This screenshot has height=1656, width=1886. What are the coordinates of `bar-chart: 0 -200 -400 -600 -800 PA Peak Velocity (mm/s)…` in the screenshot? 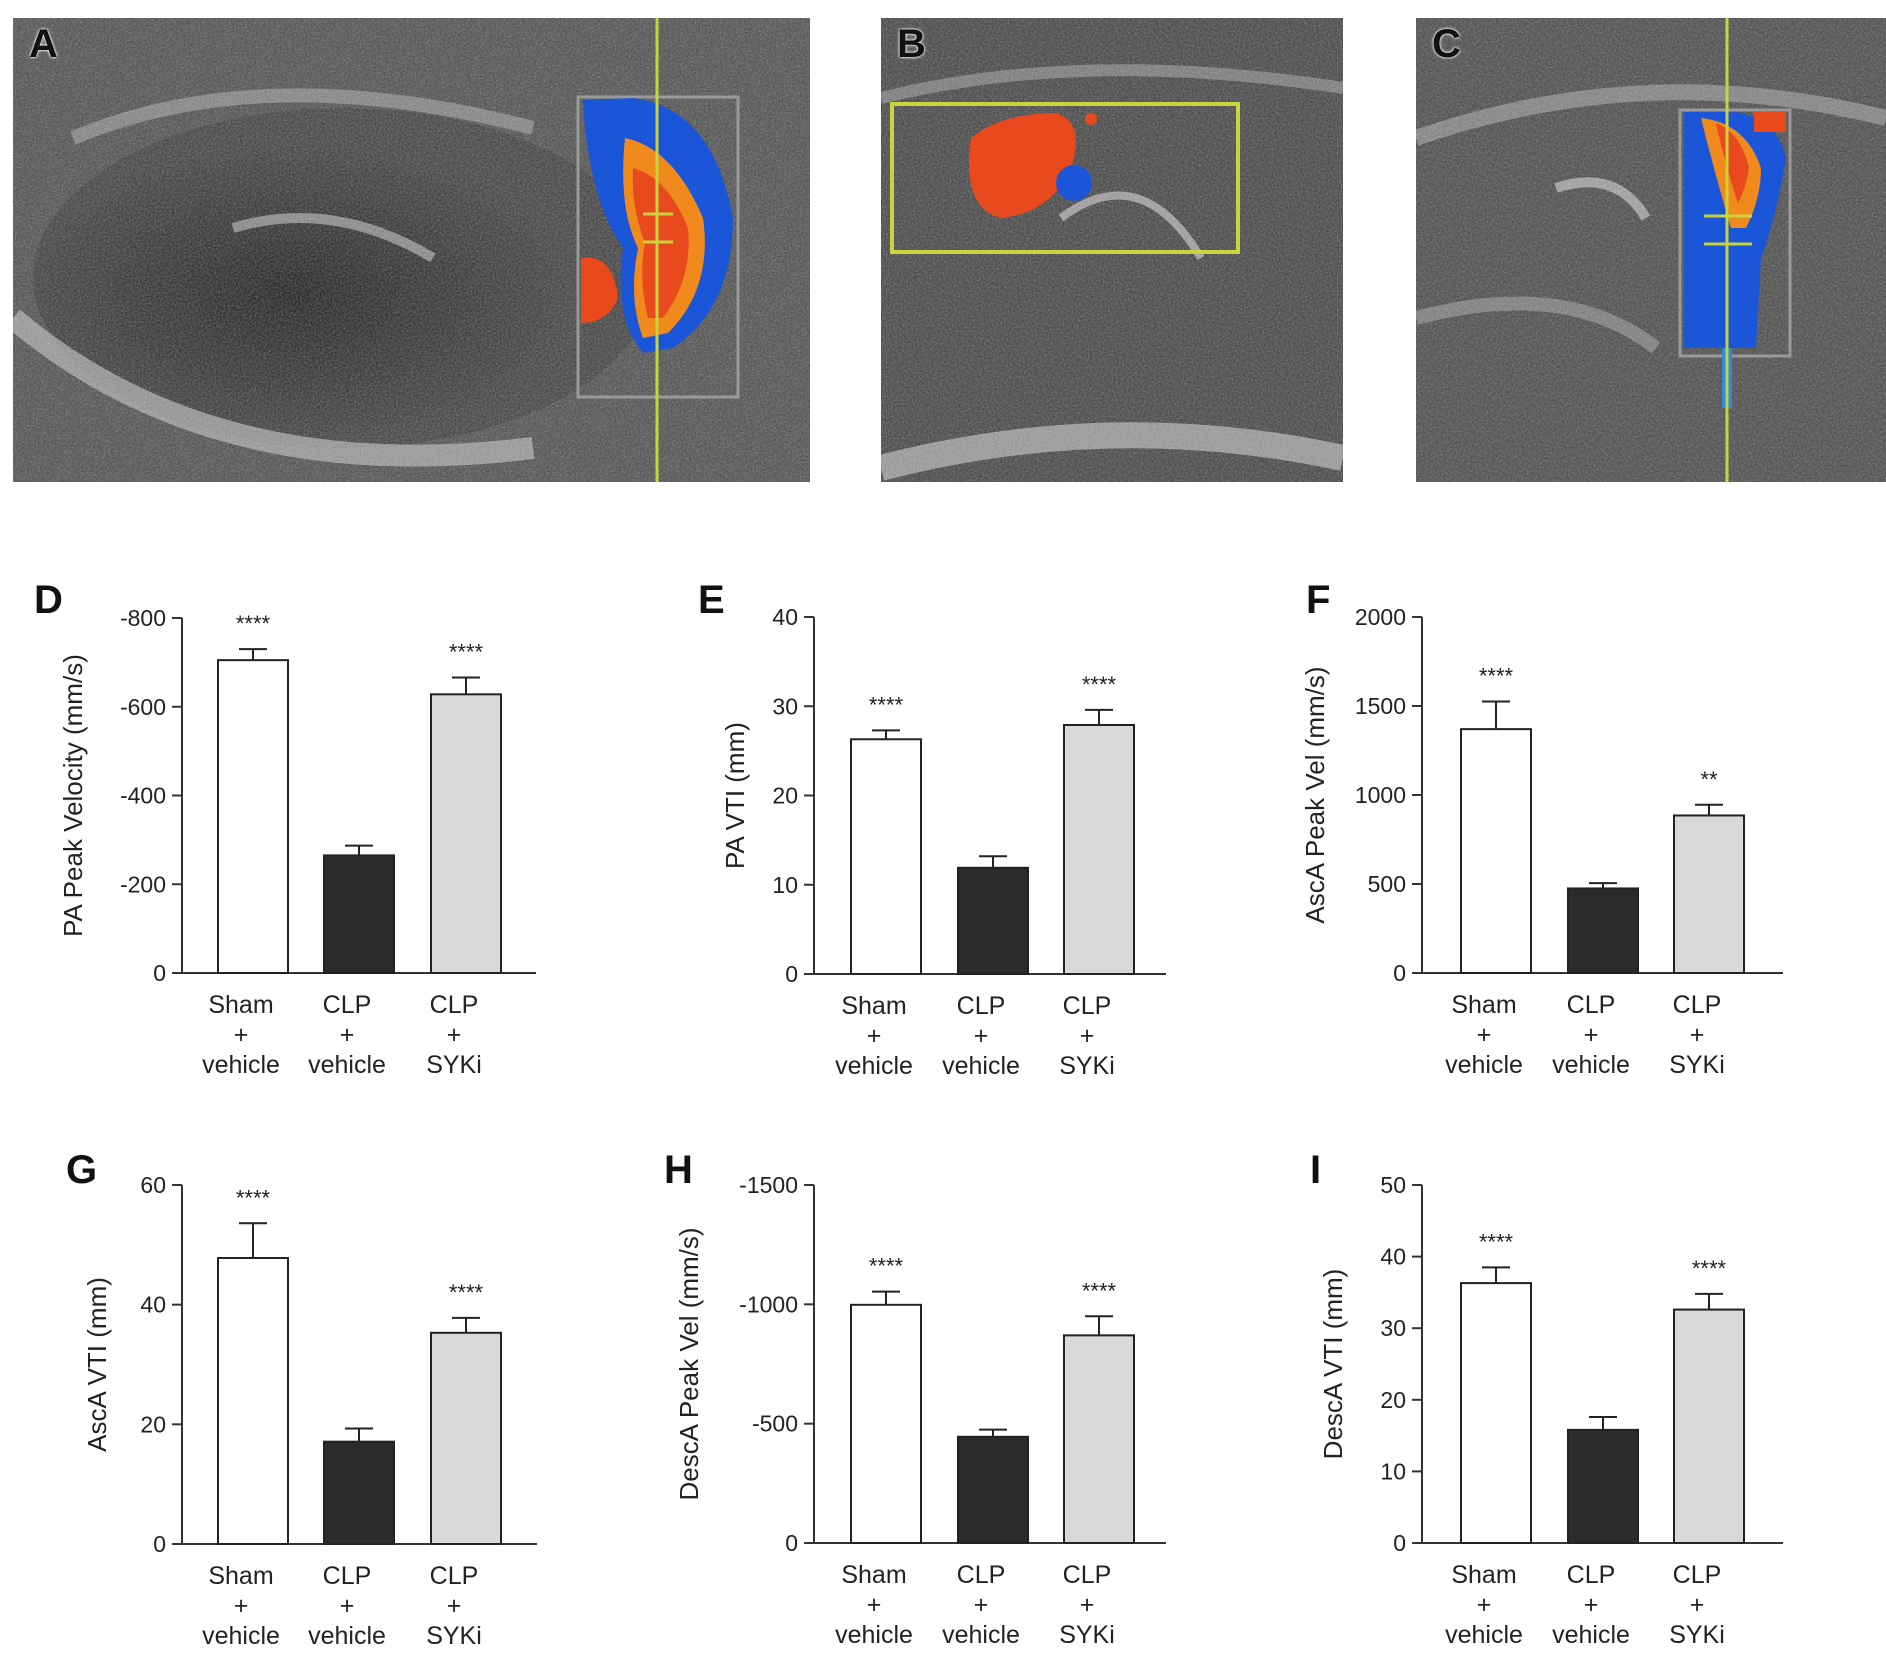 It's located at (297, 842).